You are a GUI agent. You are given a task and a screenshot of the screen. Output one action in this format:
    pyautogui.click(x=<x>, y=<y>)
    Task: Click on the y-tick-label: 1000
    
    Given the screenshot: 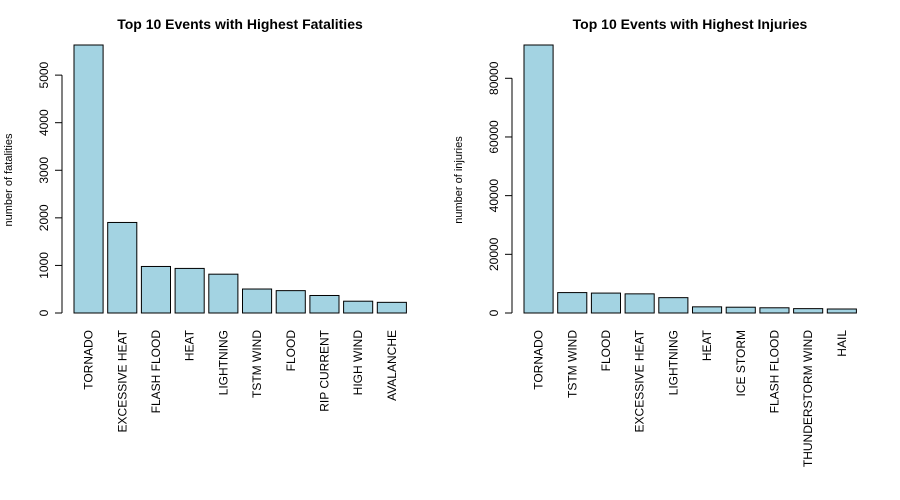 What is the action you would take?
    pyautogui.click(x=44, y=265)
    